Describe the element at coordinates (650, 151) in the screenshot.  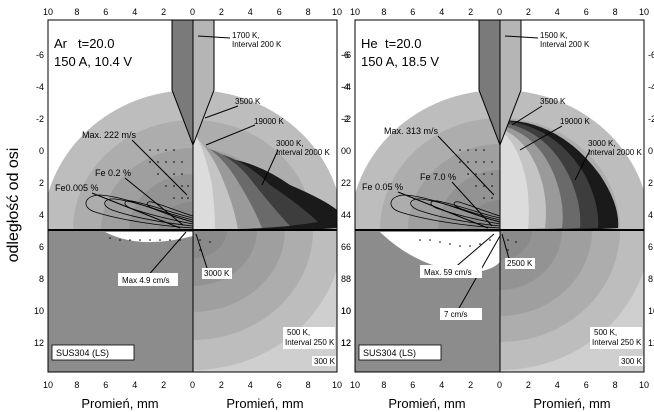
I see `right-tick-label: 0` at that location.